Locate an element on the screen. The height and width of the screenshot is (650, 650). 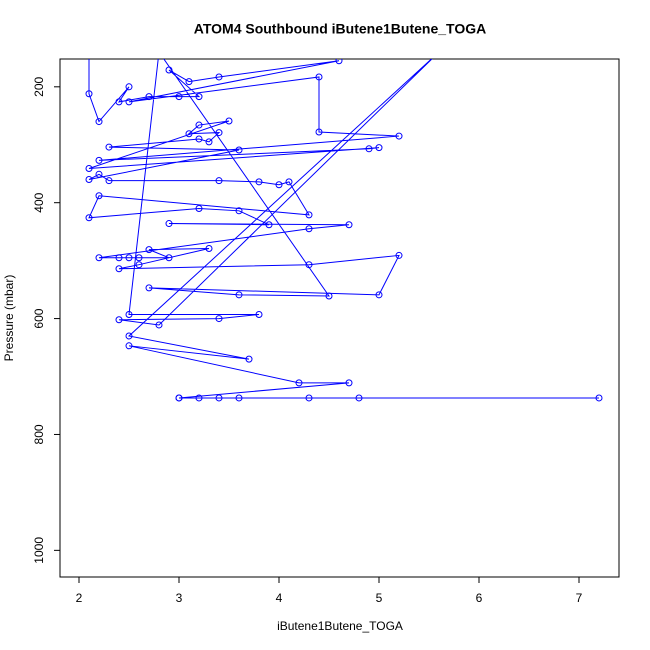
x-tick-label: 7 is located at coordinates (579, 598).